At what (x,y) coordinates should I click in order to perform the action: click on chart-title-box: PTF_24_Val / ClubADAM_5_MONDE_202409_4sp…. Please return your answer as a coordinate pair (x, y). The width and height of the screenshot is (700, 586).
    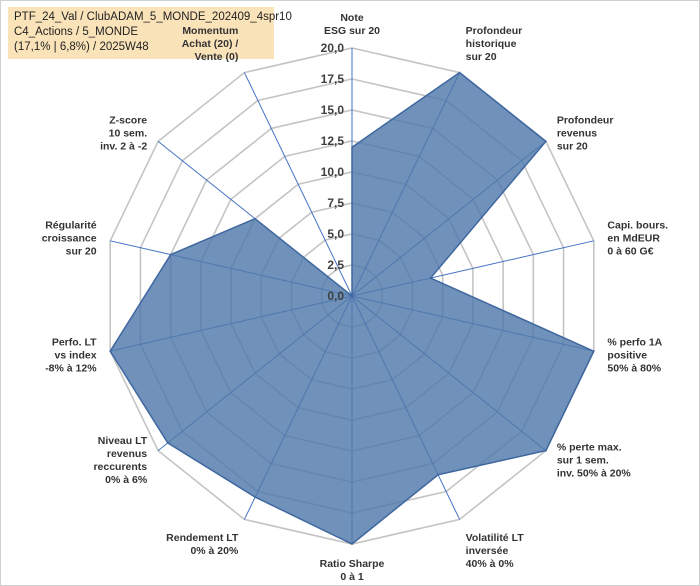
    Looking at the image, I should click on (150, 33).